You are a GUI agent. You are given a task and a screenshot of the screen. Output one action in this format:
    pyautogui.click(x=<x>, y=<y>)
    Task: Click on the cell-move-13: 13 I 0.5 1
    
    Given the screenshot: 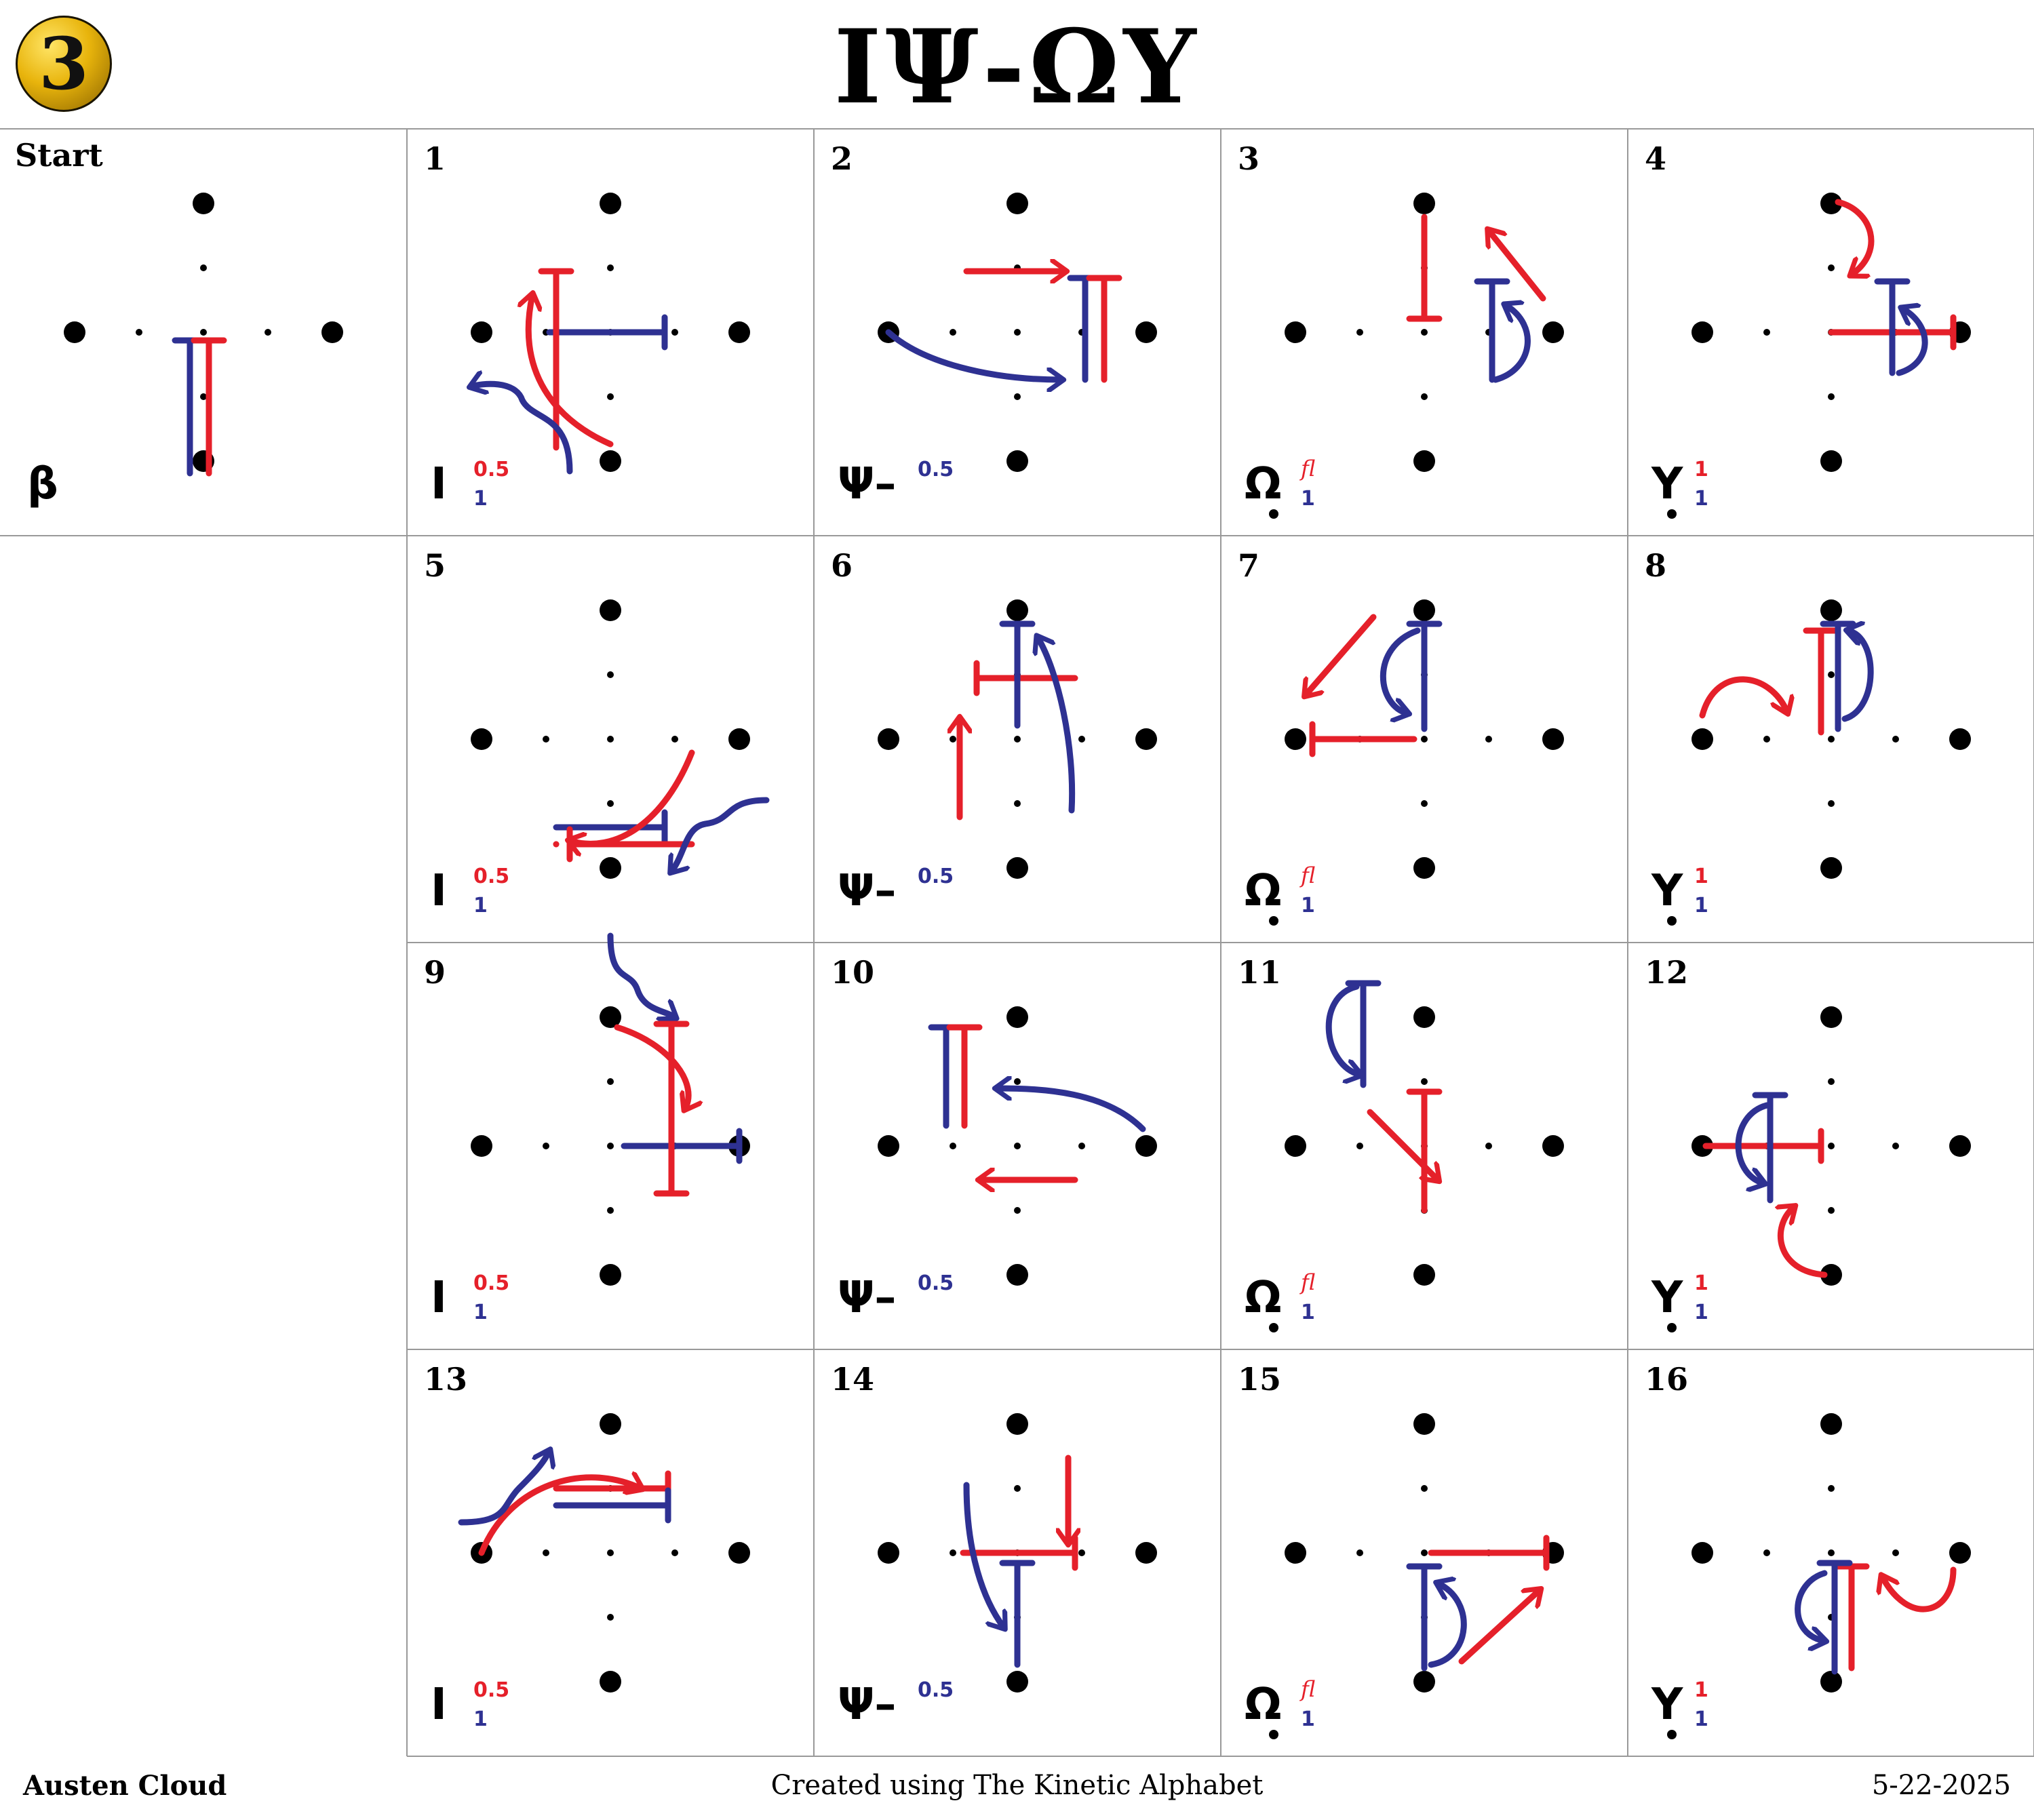 What is the action you would take?
    pyautogui.click(x=587, y=1546)
    